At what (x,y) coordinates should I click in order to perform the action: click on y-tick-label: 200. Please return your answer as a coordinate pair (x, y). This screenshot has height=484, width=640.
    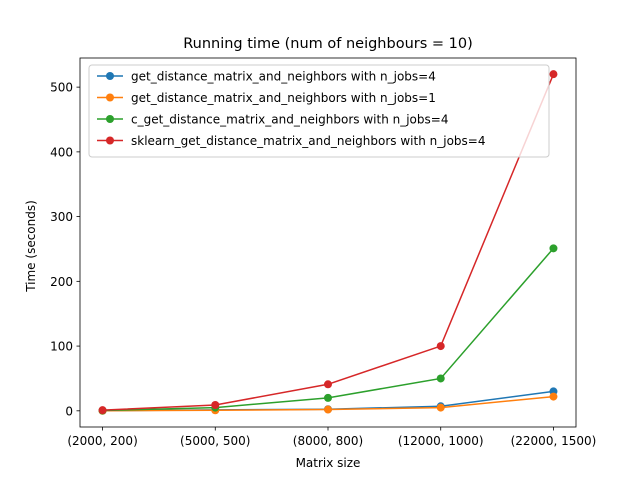
    Looking at the image, I should click on (61, 282).